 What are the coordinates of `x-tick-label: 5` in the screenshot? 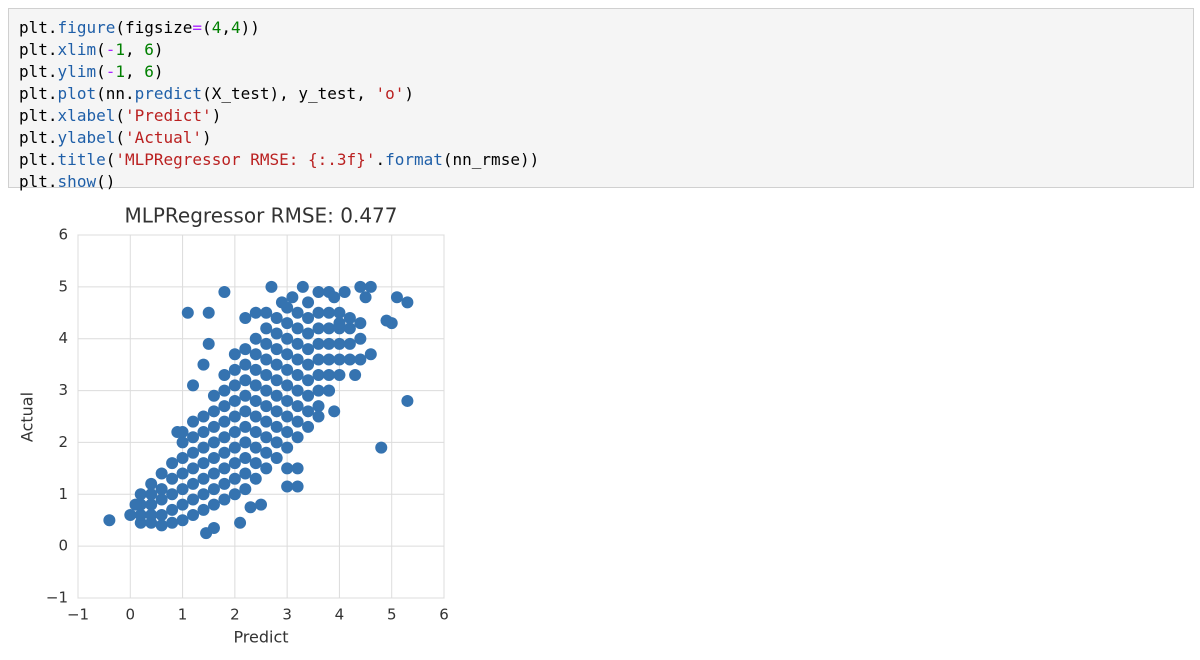 It's located at (392, 615).